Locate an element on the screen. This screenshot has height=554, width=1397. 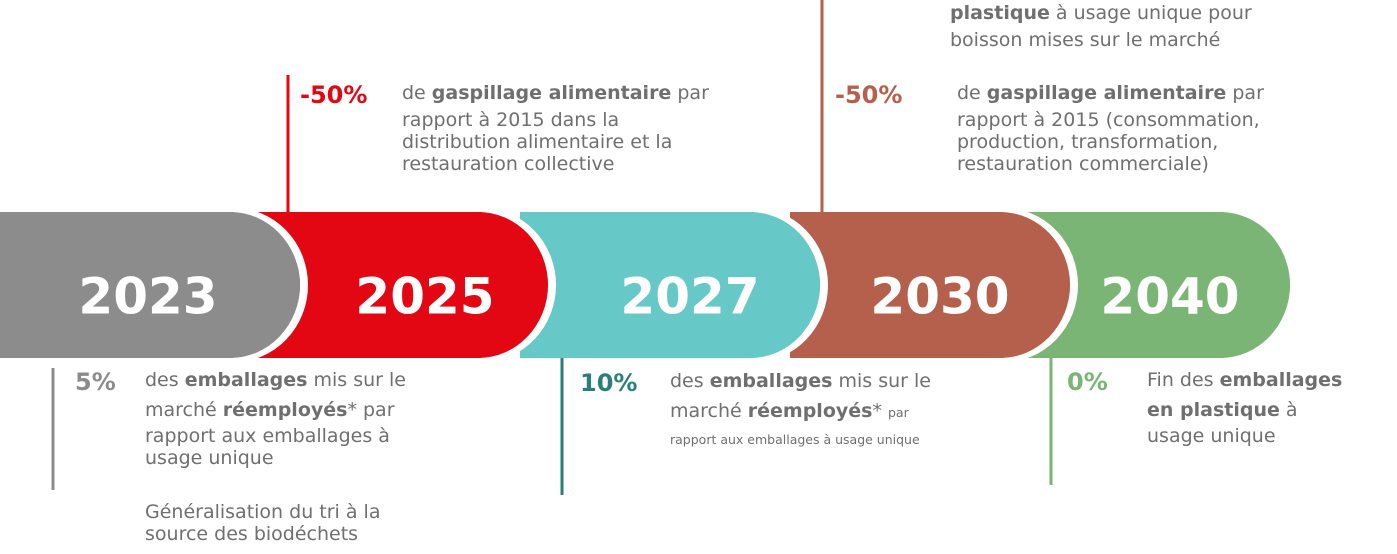
percent: 10% is located at coordinates (609, 383).